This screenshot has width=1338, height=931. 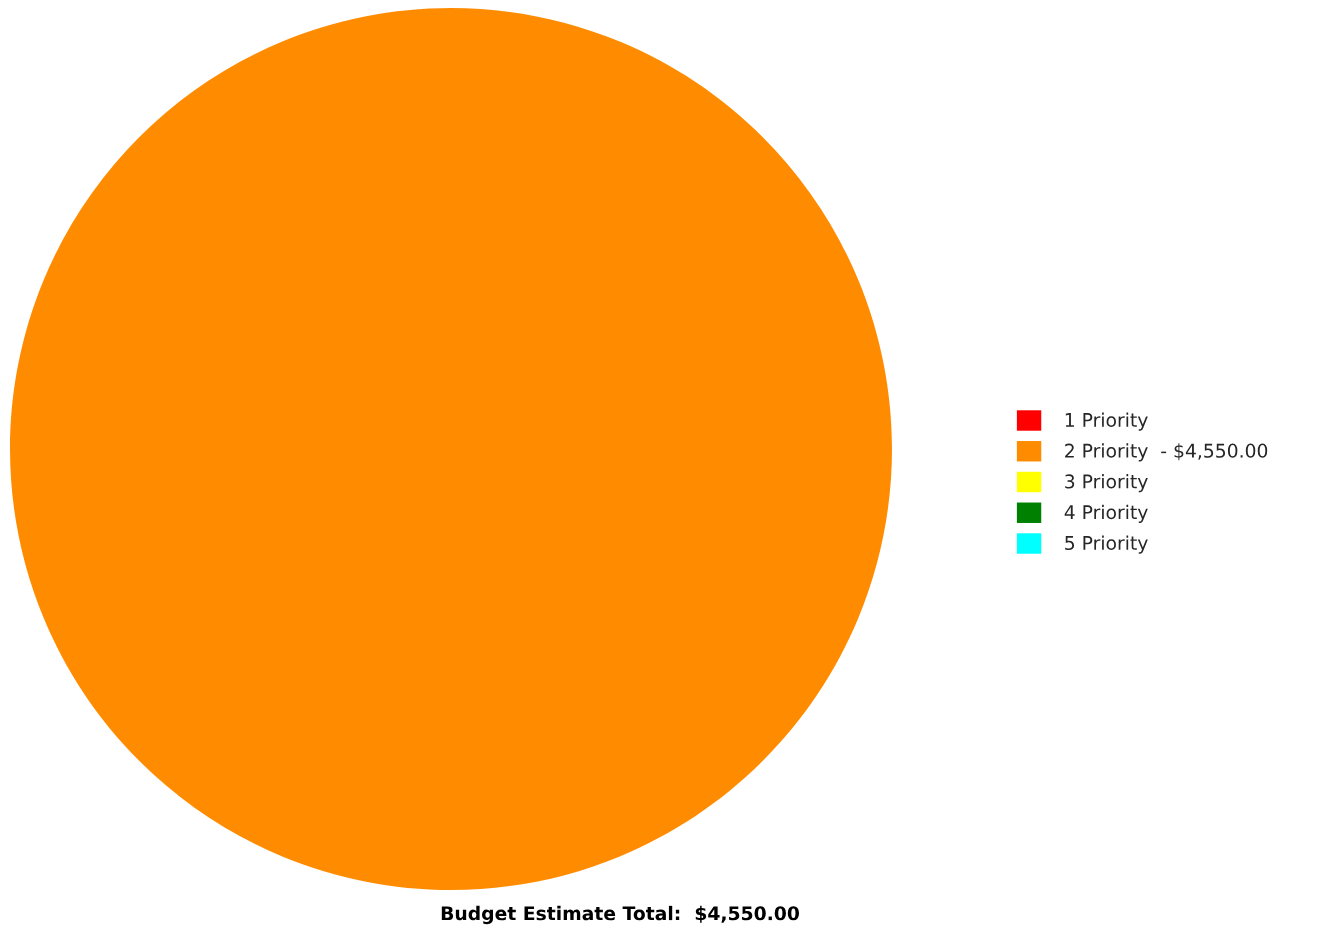 I want to click on legend-label: 1 Priority, so click(x=1106, y=421).